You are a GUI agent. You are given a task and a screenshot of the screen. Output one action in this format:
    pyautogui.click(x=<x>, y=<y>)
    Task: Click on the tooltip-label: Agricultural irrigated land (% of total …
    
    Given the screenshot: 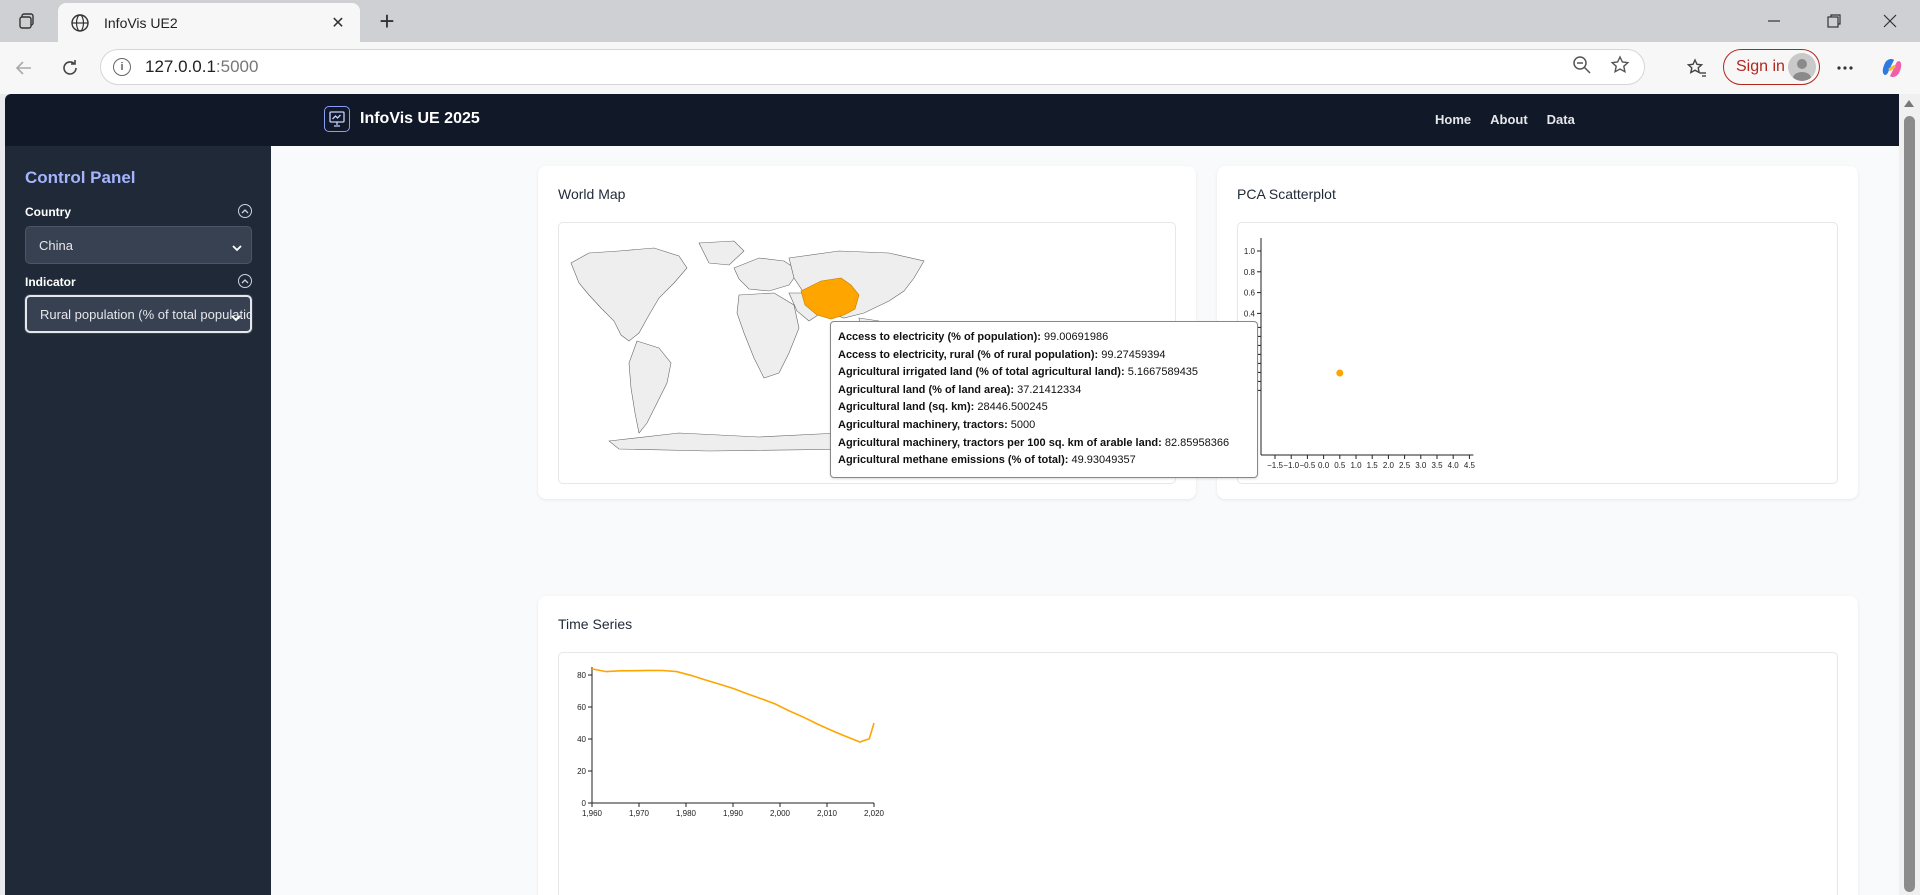 What is the action you would take?
    pyautogui.click(x=981, y=372)
    